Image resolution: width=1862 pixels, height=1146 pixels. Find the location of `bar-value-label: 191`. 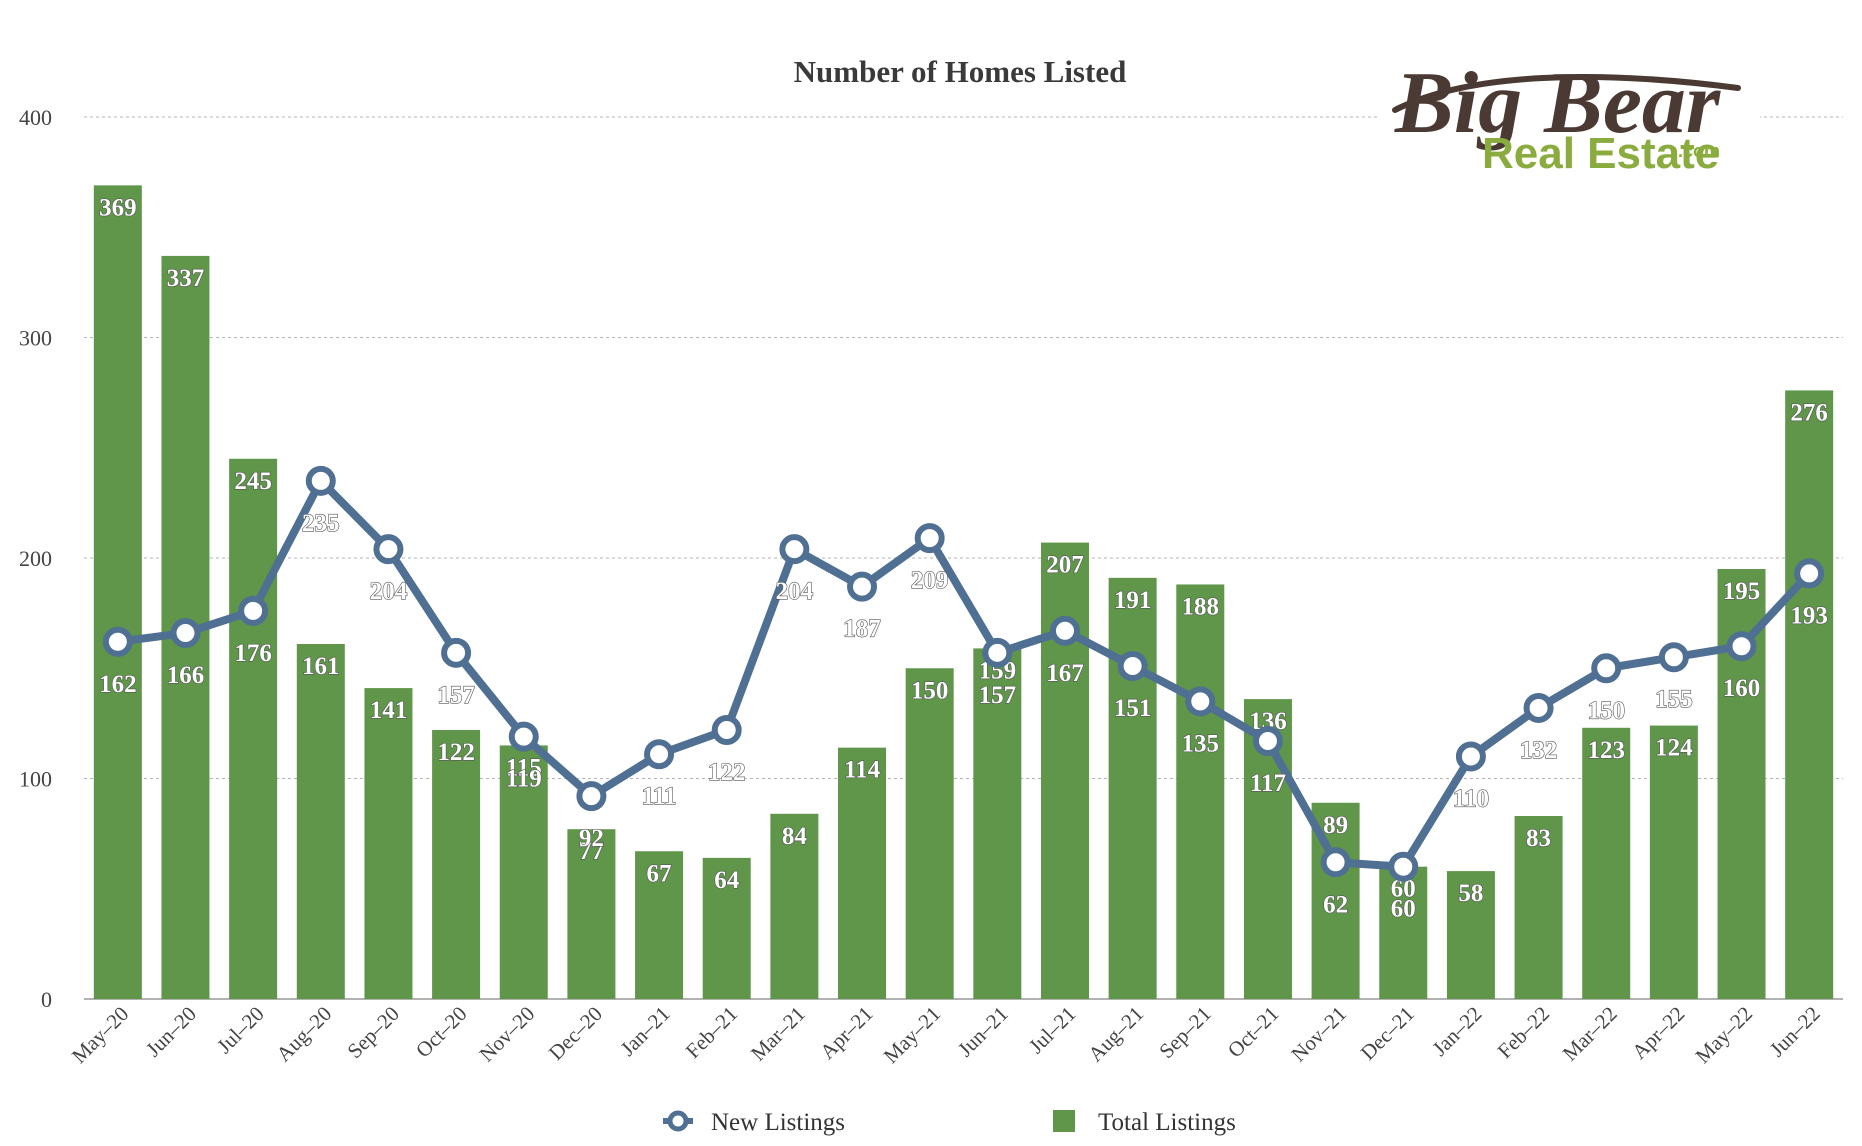

bar-value-label: 191 is located at coordinates (1133, 600).